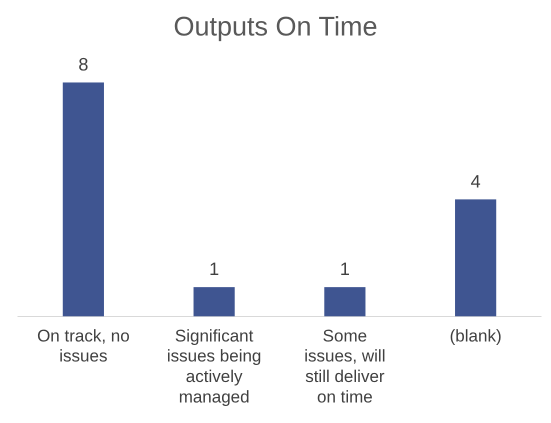 The height and width of the screenshot is (423, 551). Describe the element at coordinates (83, 346) in the screenshot. I see `x-tick-label: On track, no issues` at that location.